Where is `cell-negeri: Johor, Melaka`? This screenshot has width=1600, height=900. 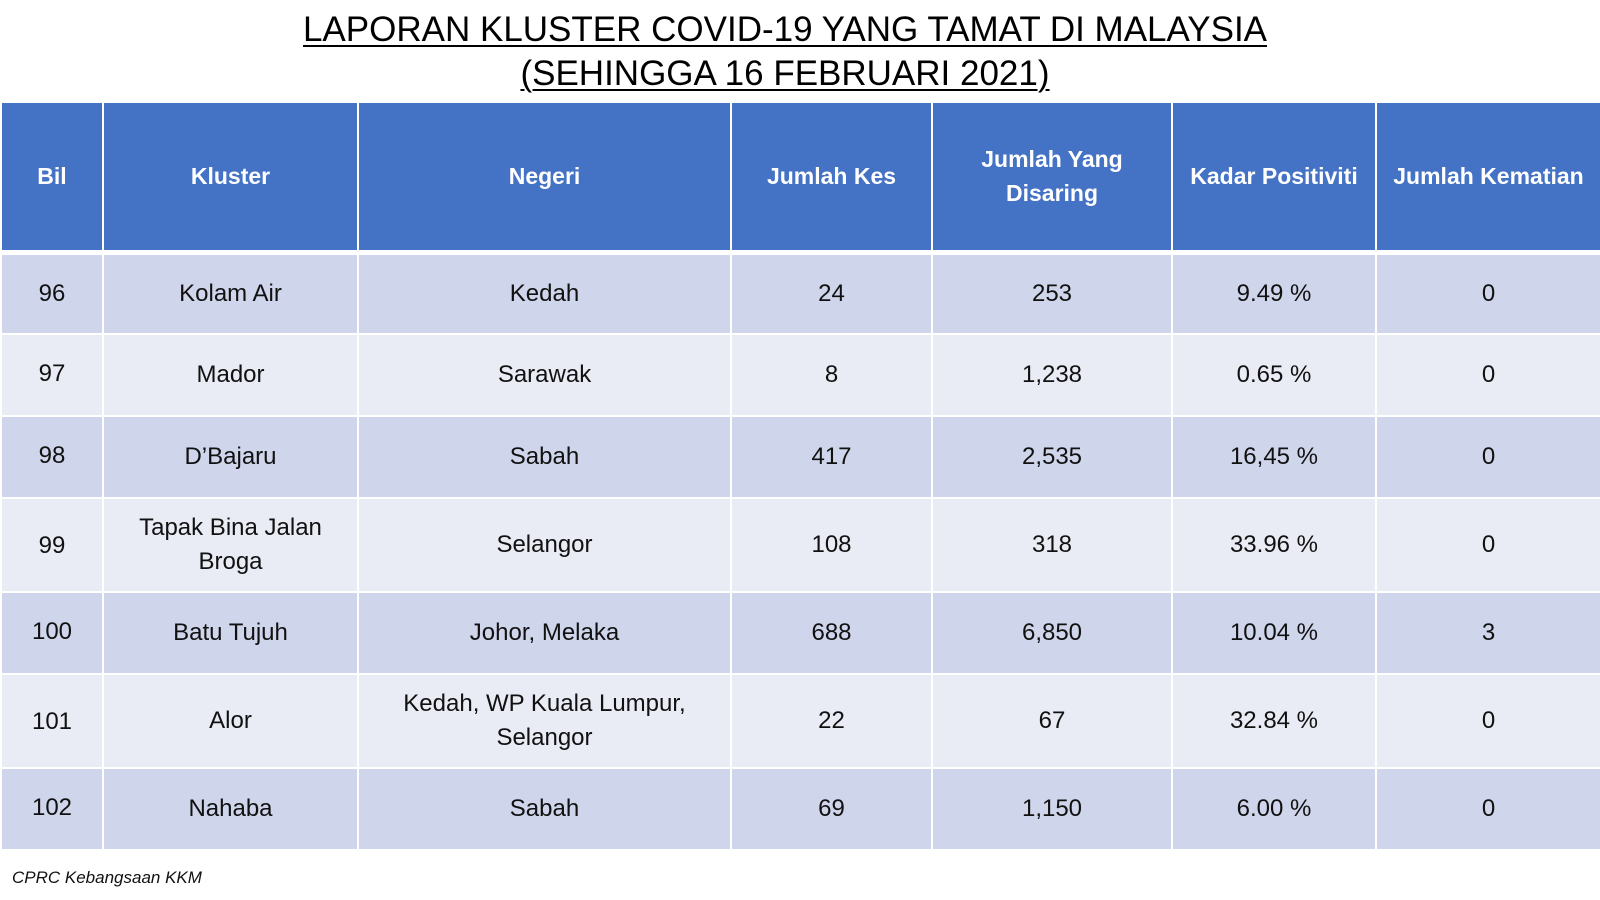 cell-negeri: Johor, Melaka is located at coordinates (544, 633).